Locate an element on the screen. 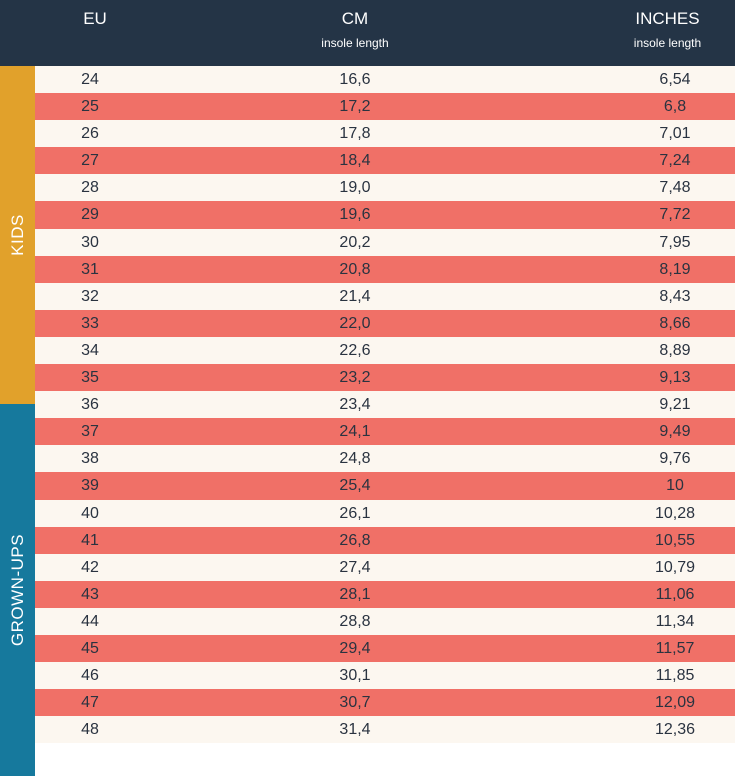  table-row: 47 30,7 12,09 is located at coordinates (385, 703).